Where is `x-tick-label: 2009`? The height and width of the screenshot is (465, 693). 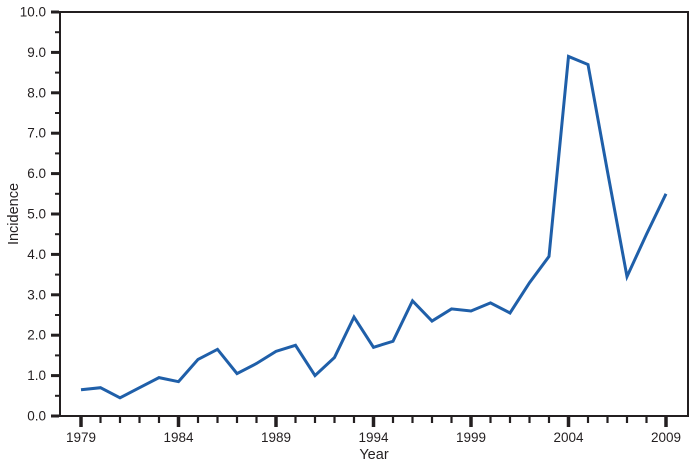
x-tick-label: 2009 is located at coordinates (666, 437).